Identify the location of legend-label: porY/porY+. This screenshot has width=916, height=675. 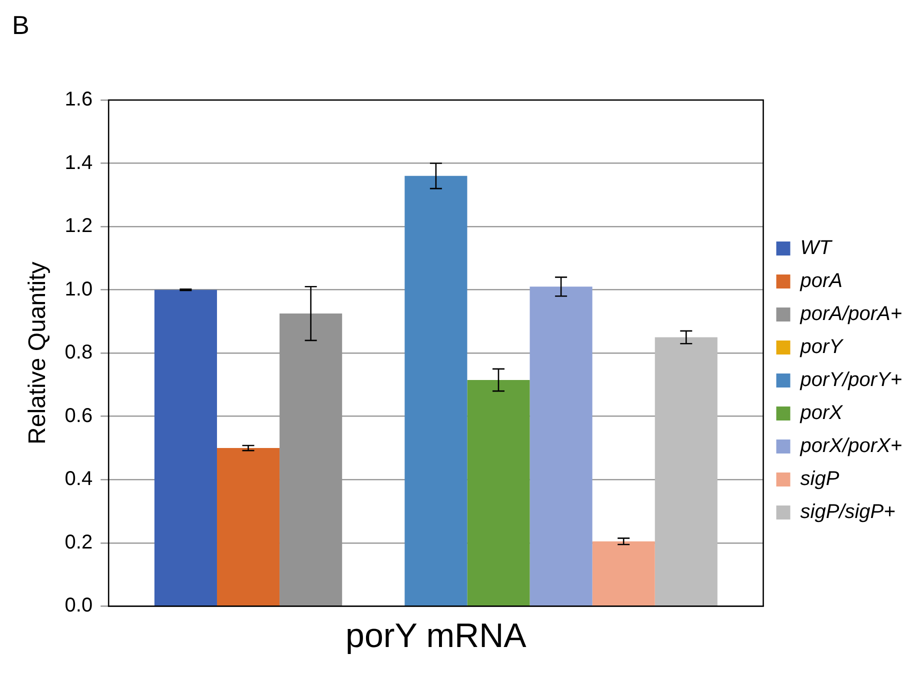
(850, 380).